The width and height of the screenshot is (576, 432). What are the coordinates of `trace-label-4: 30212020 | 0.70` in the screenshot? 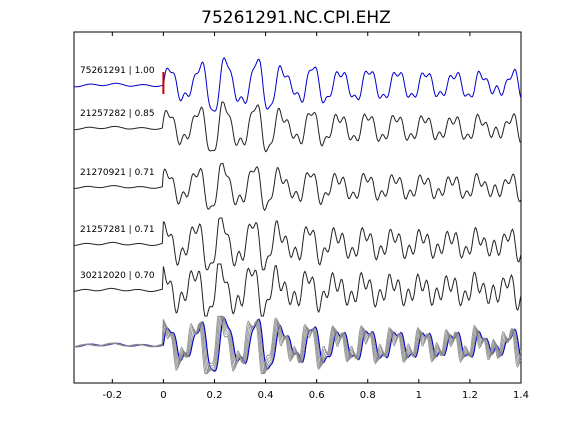 It's located at (117, 276).